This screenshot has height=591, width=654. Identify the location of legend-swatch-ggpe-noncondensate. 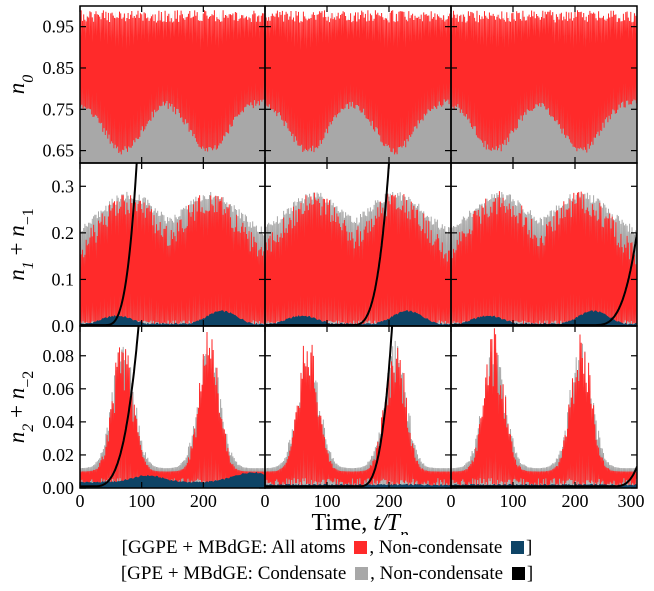
(518, 547).